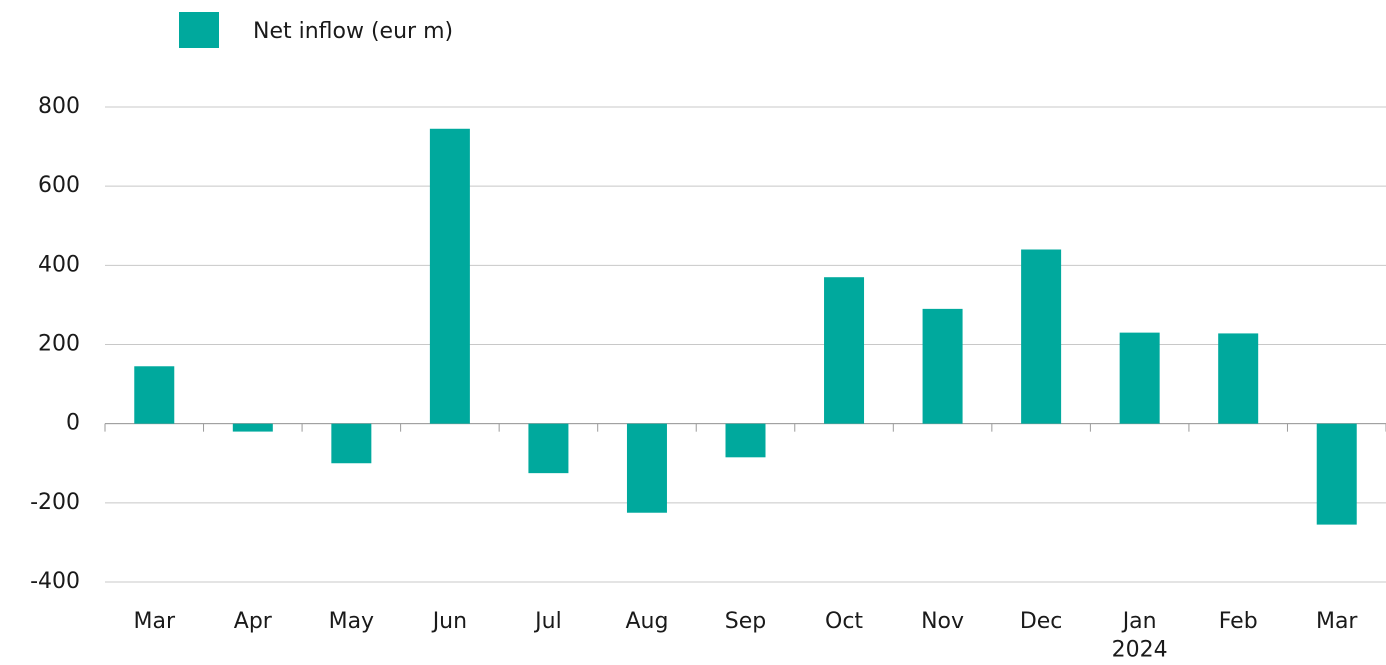 Image resolution: width=1386 pixels, height=665 pixels. What do you see at coordinates (844, 621) in the screenshot?
I see `x-tick-label: Oct` at bounding box center [844, 621].